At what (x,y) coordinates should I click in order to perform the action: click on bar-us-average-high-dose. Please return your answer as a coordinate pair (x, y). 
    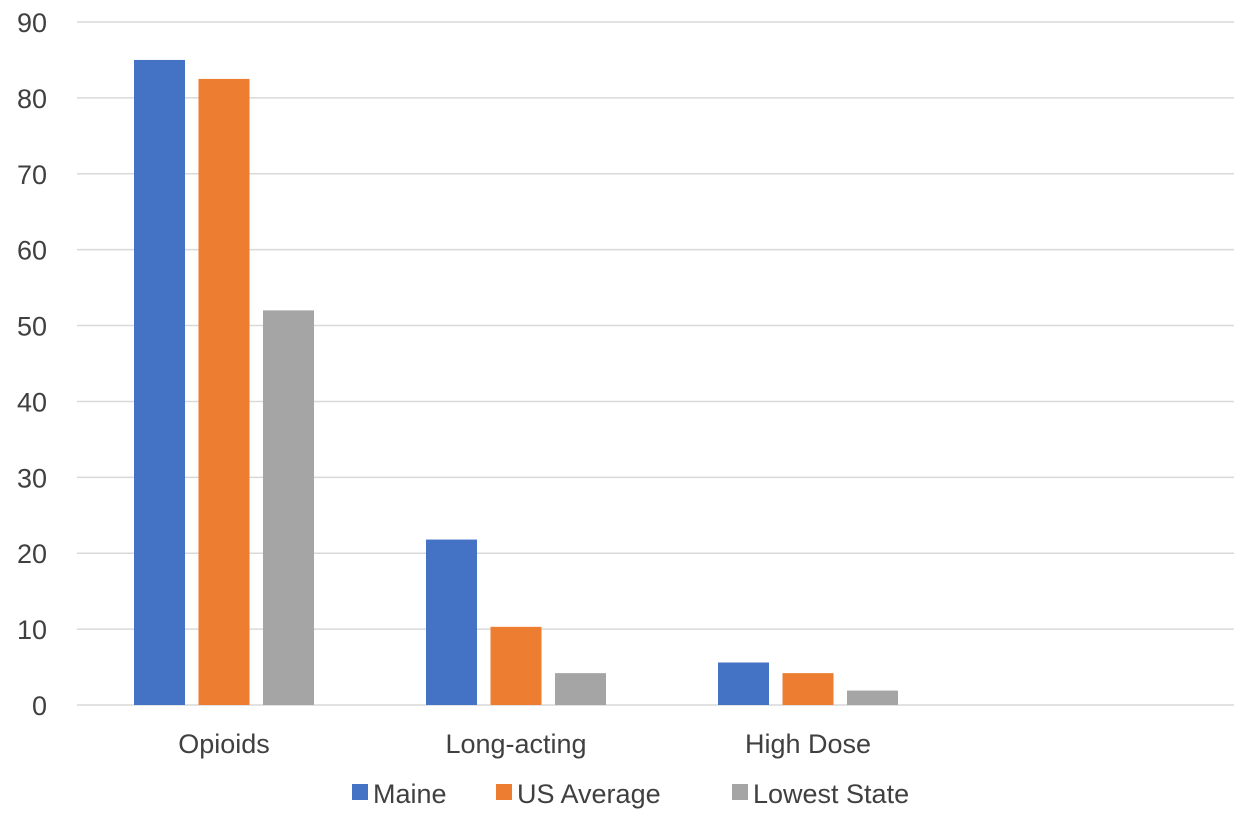
    Looking at the image, I should click on (808, 689).